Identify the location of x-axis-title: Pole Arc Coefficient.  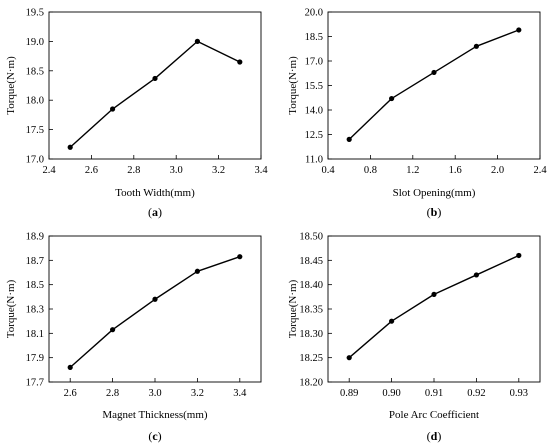
(434, 415).